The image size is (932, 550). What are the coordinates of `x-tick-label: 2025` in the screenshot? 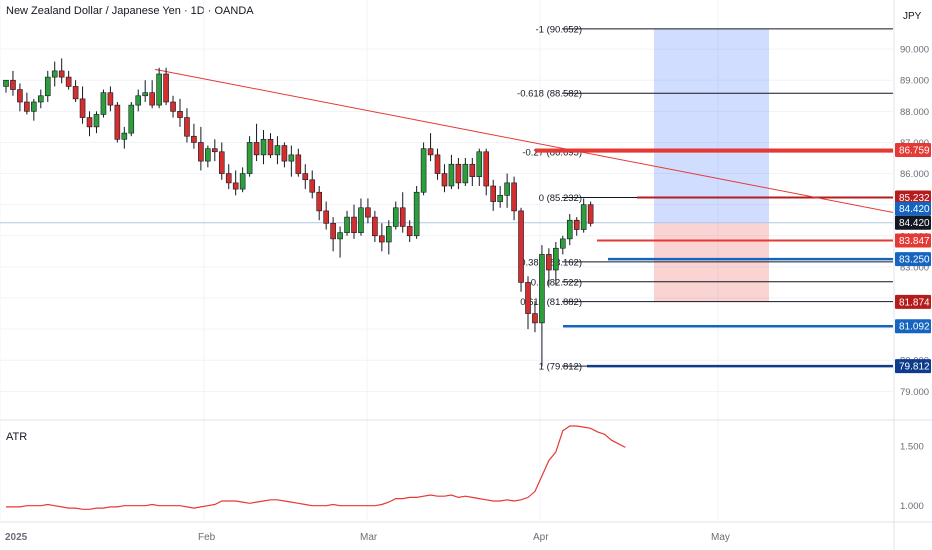 It's located at (16, 537).